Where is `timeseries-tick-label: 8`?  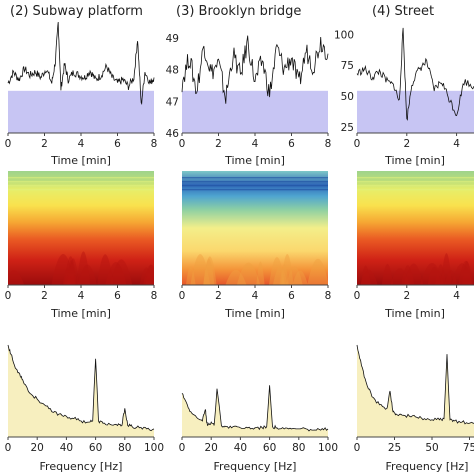
timeseries-tick-label: 8 is located at coordinates (328, 144).